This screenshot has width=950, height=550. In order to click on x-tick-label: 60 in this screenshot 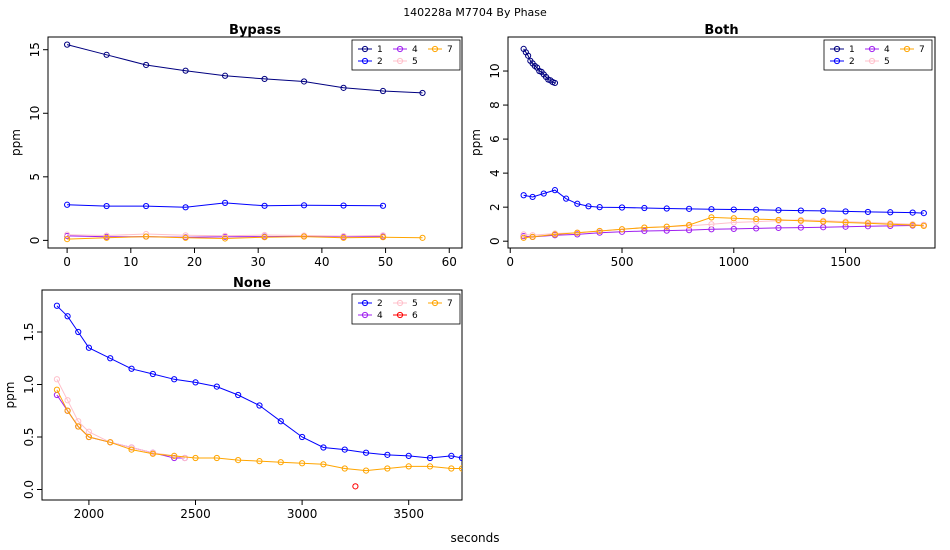, I will do `click(449, 262)`.